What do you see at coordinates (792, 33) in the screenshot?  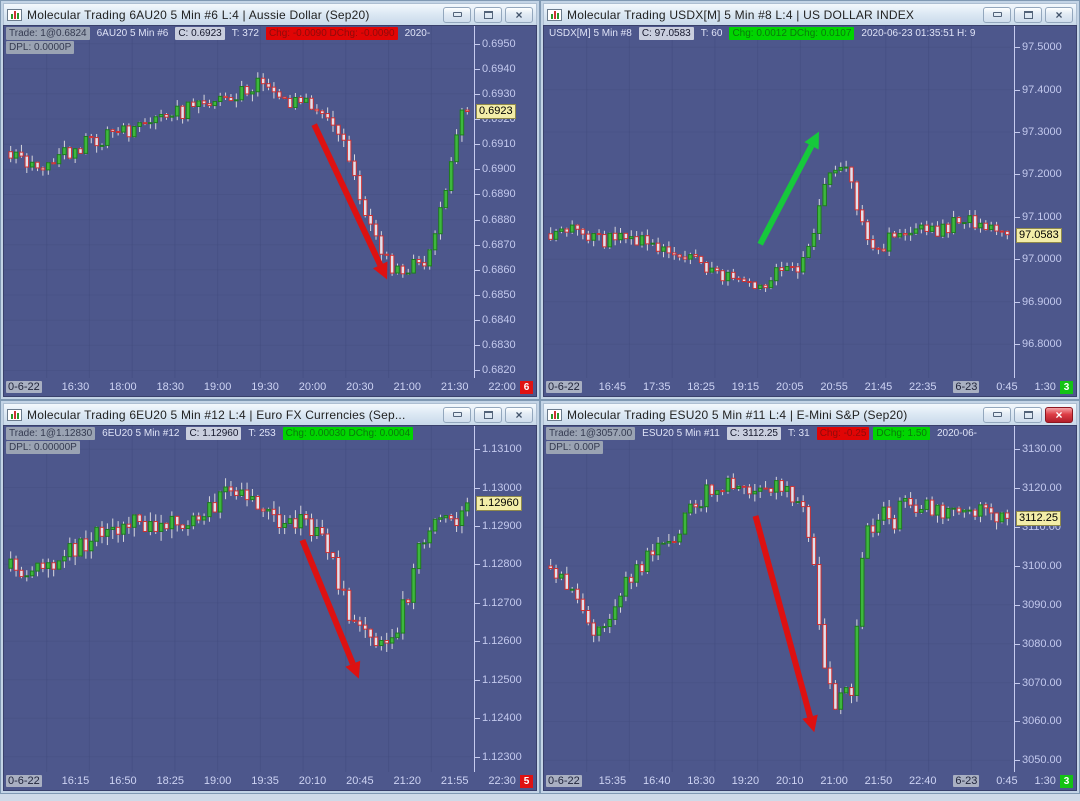 I see `info-chip: Chg: 0.0012 DChg: 0.0107` at bounding box center [792, 33].